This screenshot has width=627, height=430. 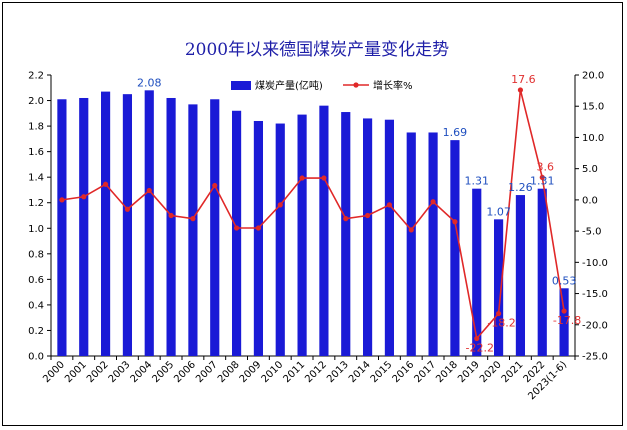 I want to click on legend-bar-label: 煤炭产量(亿吨), so click(x=289, y=85).